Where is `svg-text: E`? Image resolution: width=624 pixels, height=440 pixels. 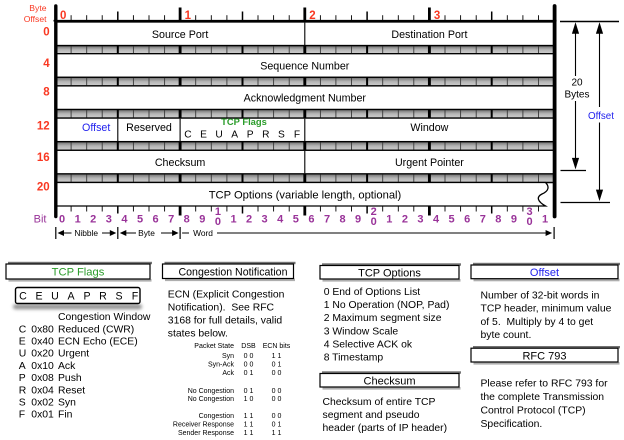 svg-text: E is located at coordinates (203, 134).